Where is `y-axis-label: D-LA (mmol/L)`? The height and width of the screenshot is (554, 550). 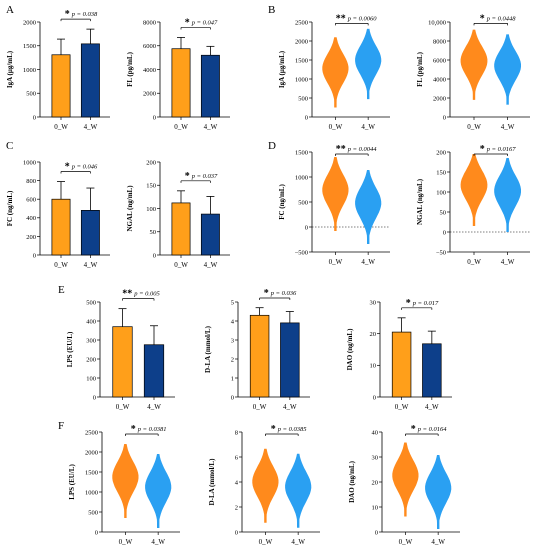 y-axis-label: D-LA (mmol/L) is located at coordinates (208, 349).